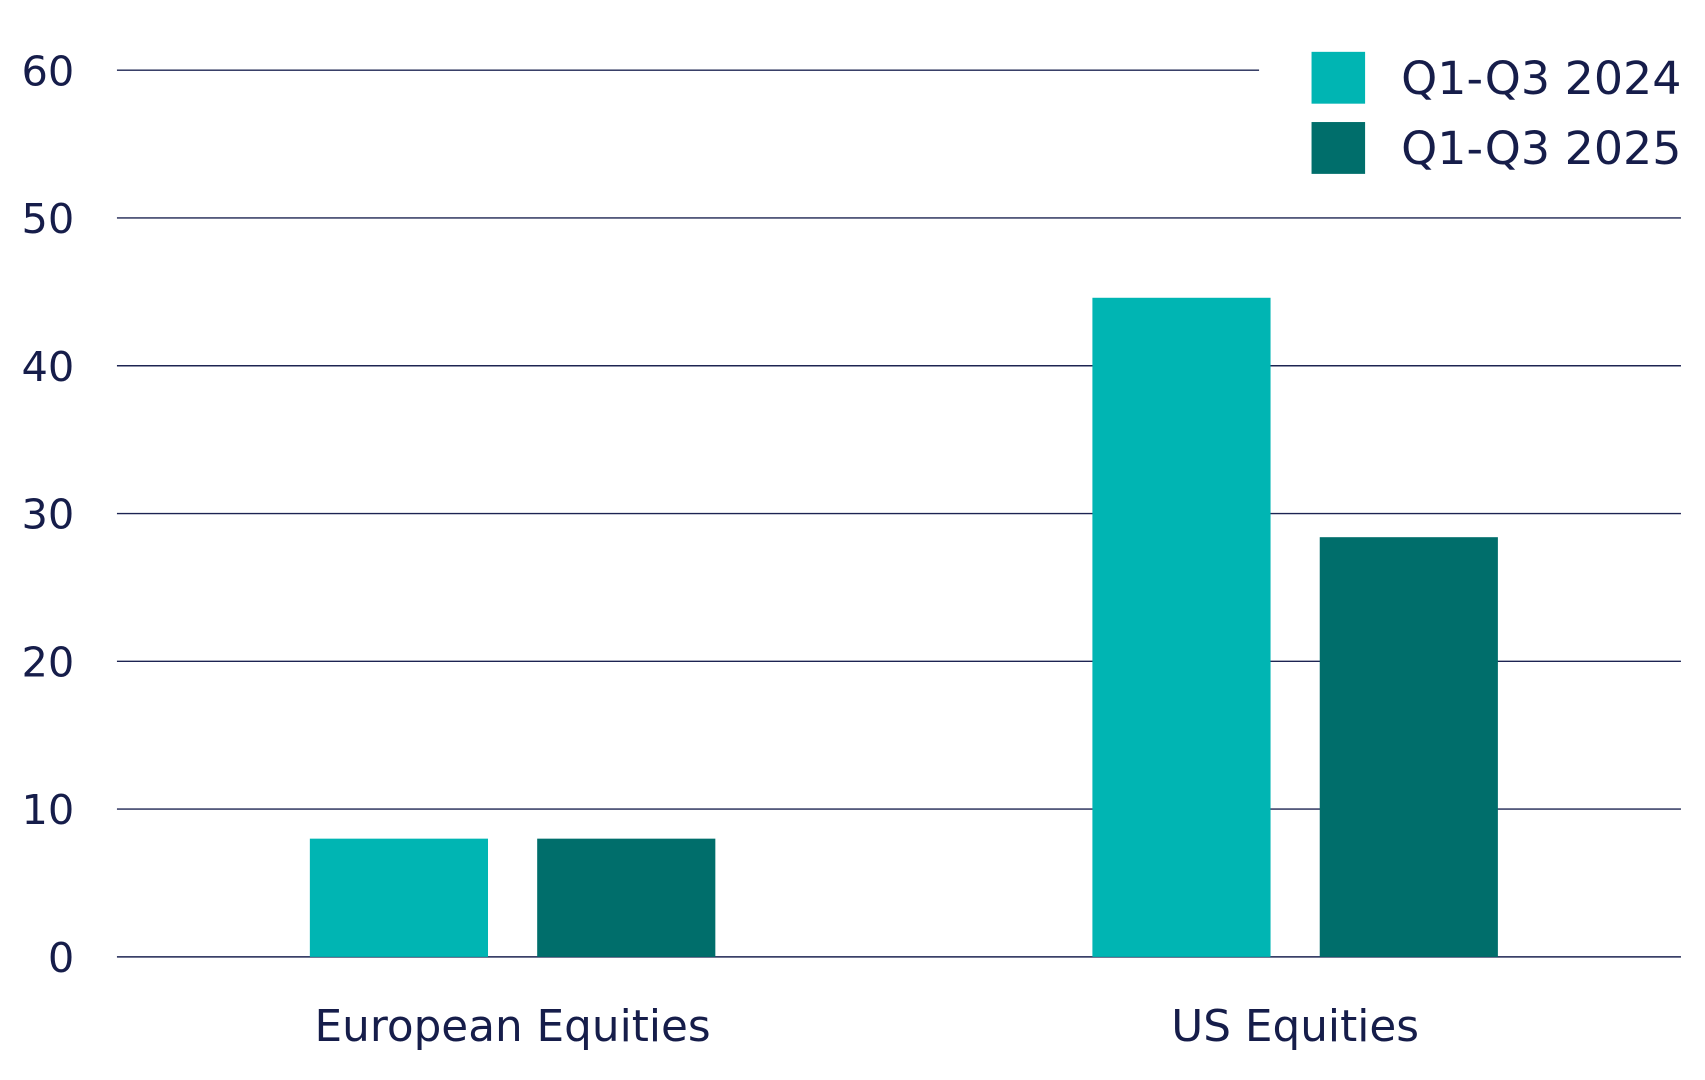 The width and height of the screenshot is (1705, 1080). What do you see at coordinates (61, 958) in the screenshot?
I see `y-tick-label: 0` at bounding box center [61, 958].